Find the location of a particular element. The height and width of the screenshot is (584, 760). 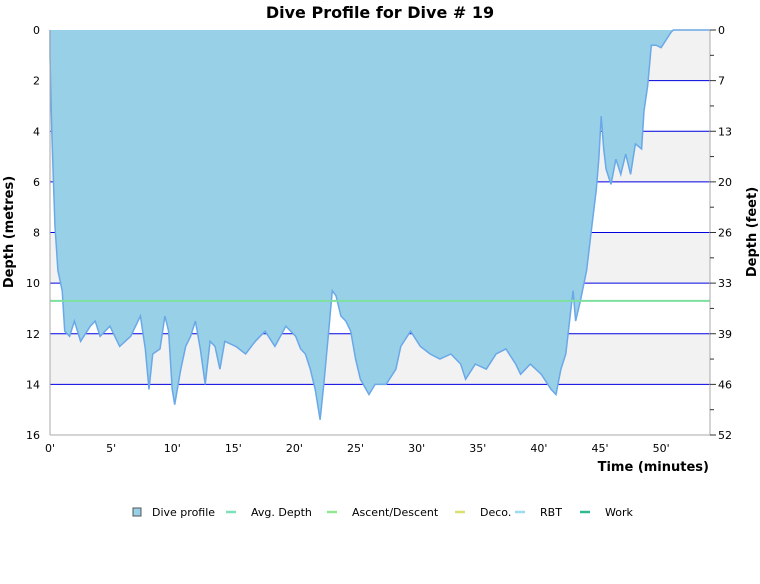

legend-label: RBT is located at coordinates (551, 512).